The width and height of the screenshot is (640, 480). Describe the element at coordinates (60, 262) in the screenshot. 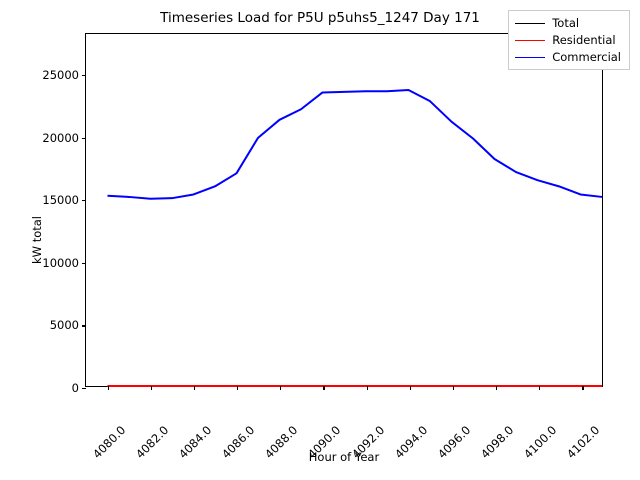

I see `y-tick-label: 10000` at that location.